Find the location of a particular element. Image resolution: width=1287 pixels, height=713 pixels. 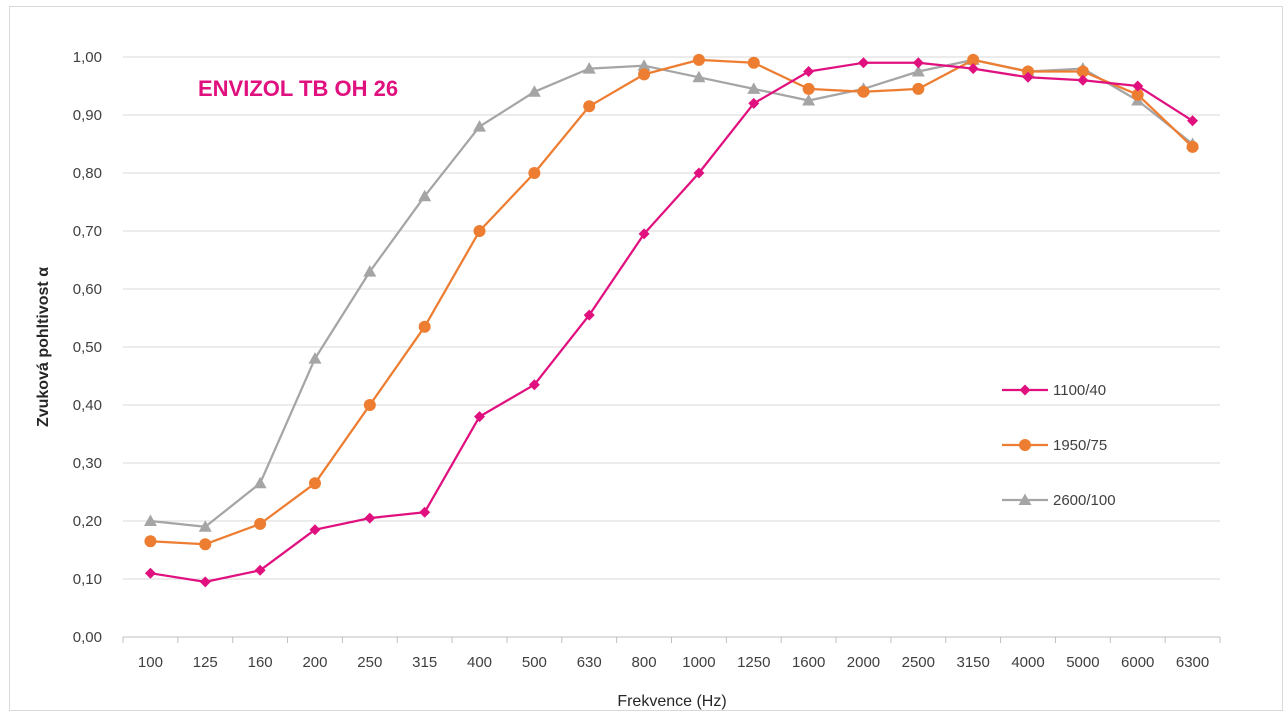

x-tick-label: 6300 is located at coordinates (1192, 662).